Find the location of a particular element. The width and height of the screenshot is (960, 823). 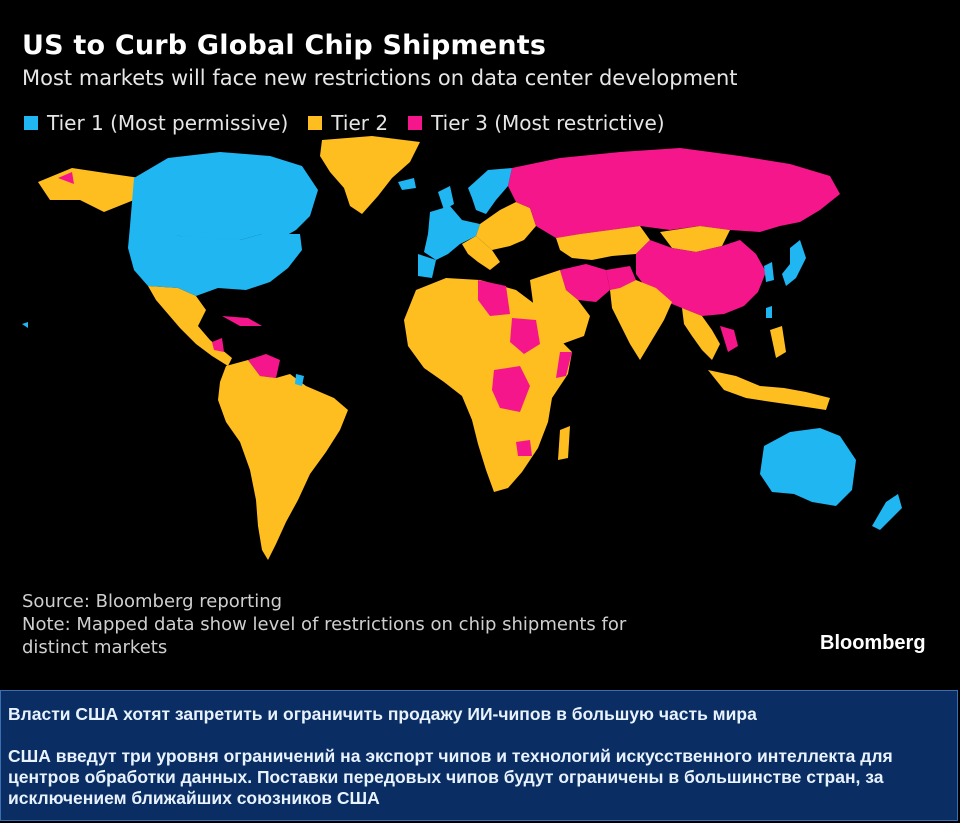

legend-item-tier2: Tier 2 is located at coordinates (348, 123).